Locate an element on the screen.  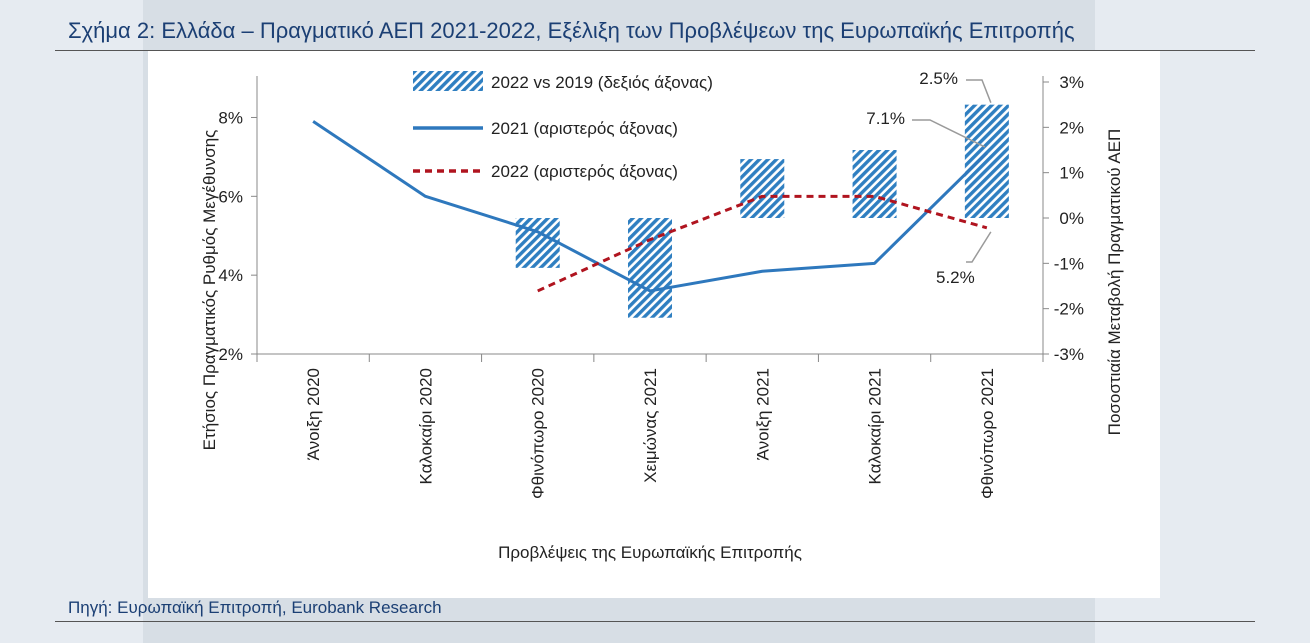
y-tick-label-right: -3% is located at coordinates (1069, 354).